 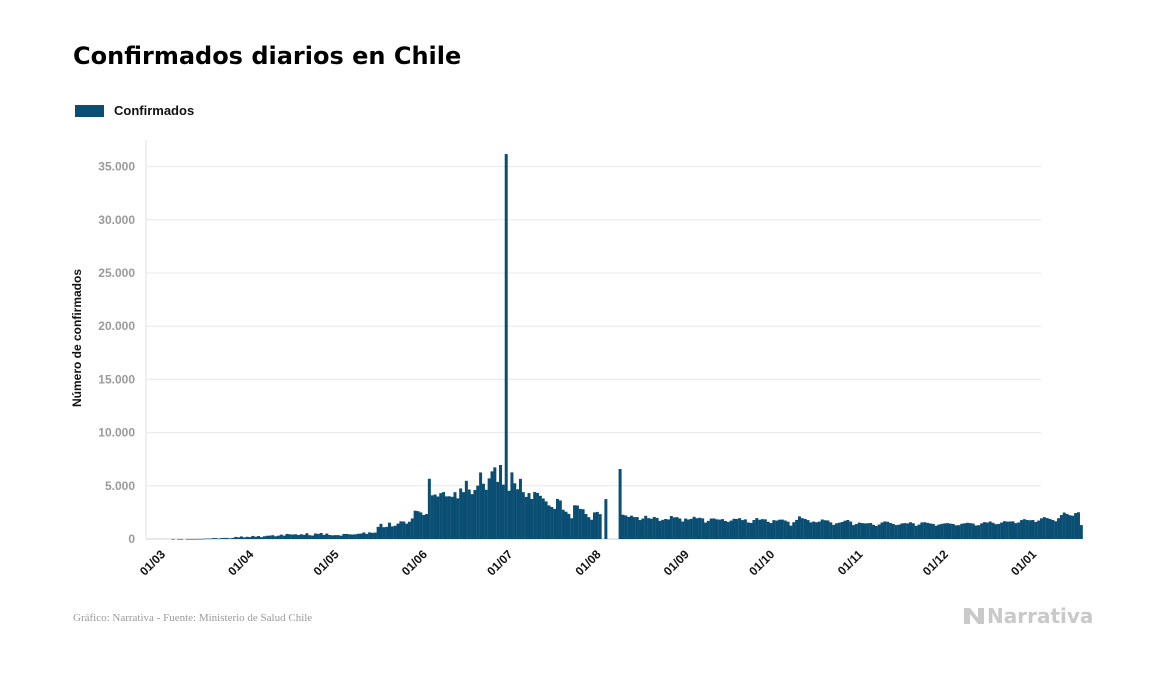 I want to click on legend: Confirmados, so click(x=134, y=110).